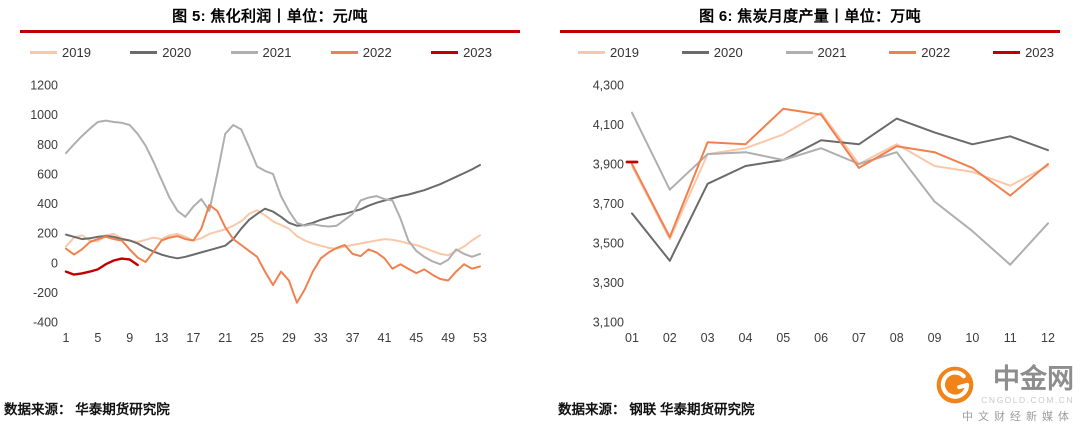 Image resolution: width=1080 pixels, height=429 pixels. I want to click on x-tick-label: 02, so click(670, 338).